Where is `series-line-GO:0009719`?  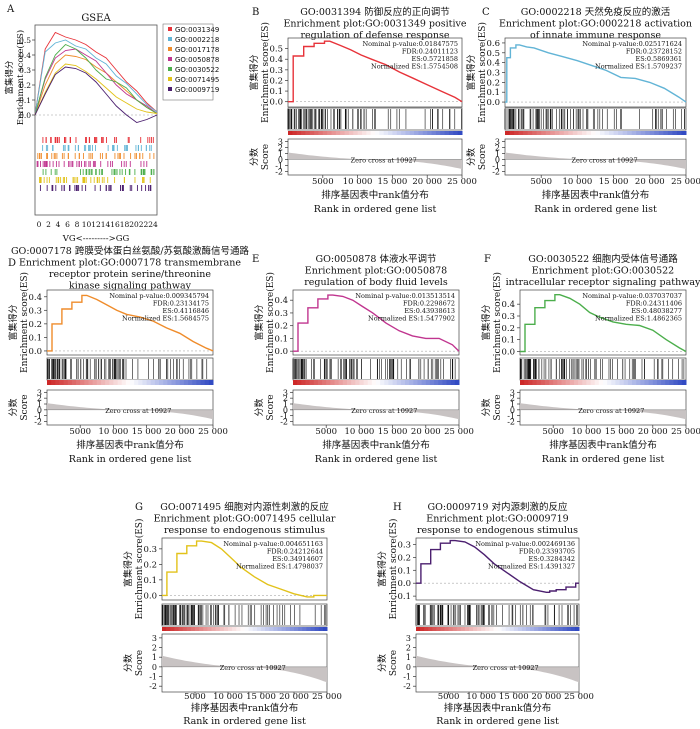 series-line-GO:0009719 is located at coordinates (96, 94).